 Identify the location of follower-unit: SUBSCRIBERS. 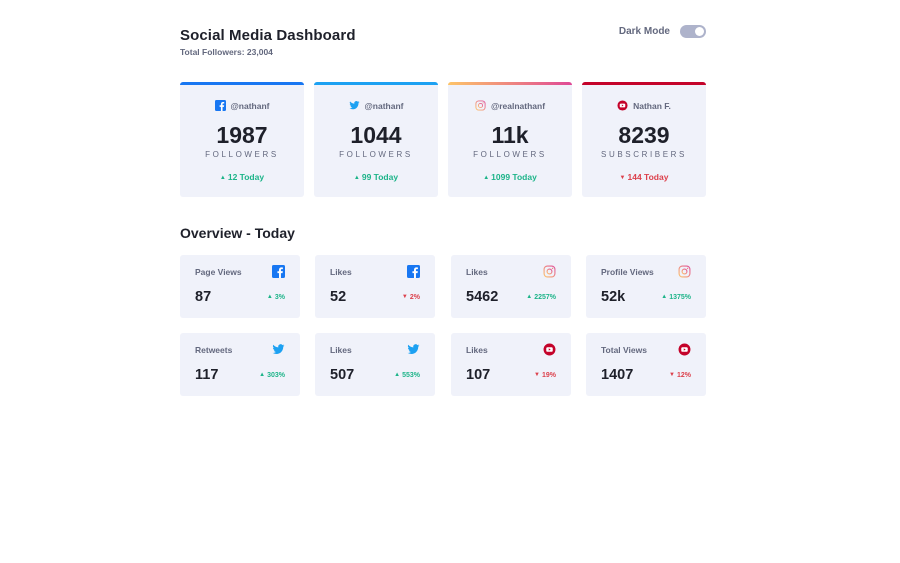
(644, 154).